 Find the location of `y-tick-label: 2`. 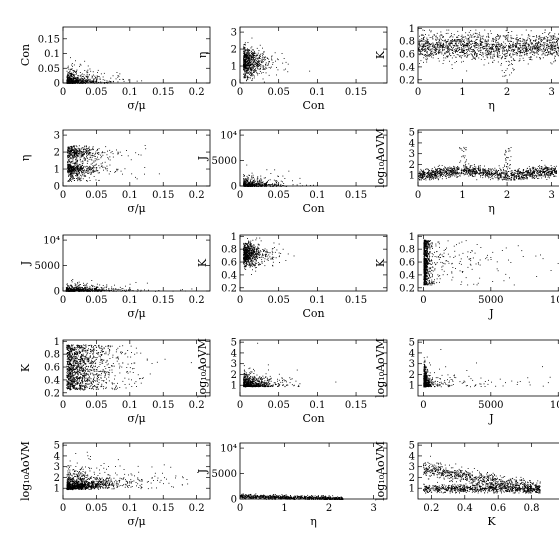

y-tick-label: 2 is located at coordinates (234, 50).